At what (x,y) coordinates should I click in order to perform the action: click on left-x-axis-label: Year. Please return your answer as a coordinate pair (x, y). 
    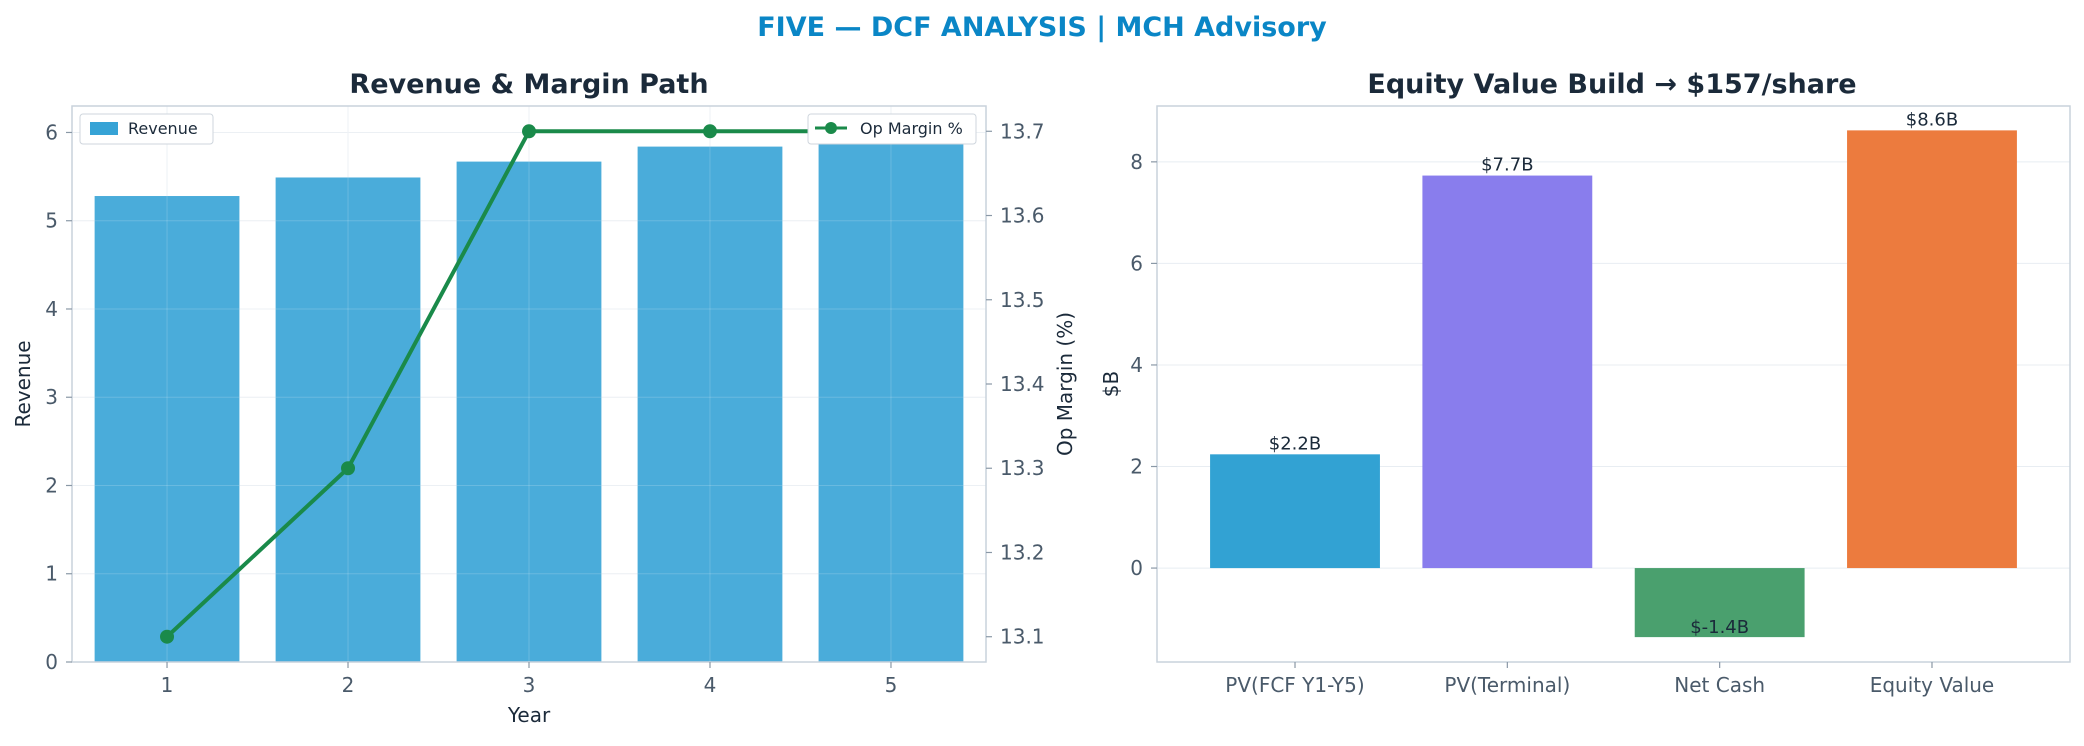
    Looking at the image, I should click on (529, 715).